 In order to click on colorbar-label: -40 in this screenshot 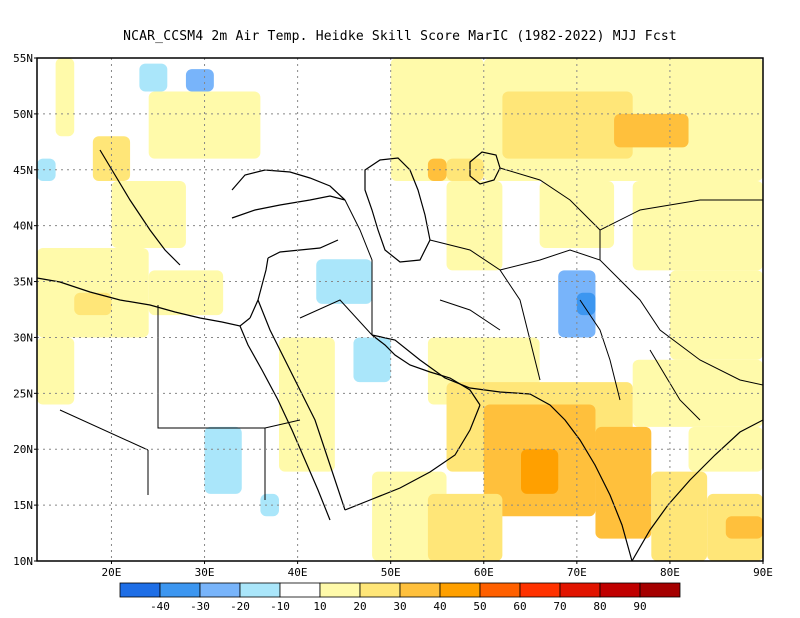, I will do `click(160, 606)`.